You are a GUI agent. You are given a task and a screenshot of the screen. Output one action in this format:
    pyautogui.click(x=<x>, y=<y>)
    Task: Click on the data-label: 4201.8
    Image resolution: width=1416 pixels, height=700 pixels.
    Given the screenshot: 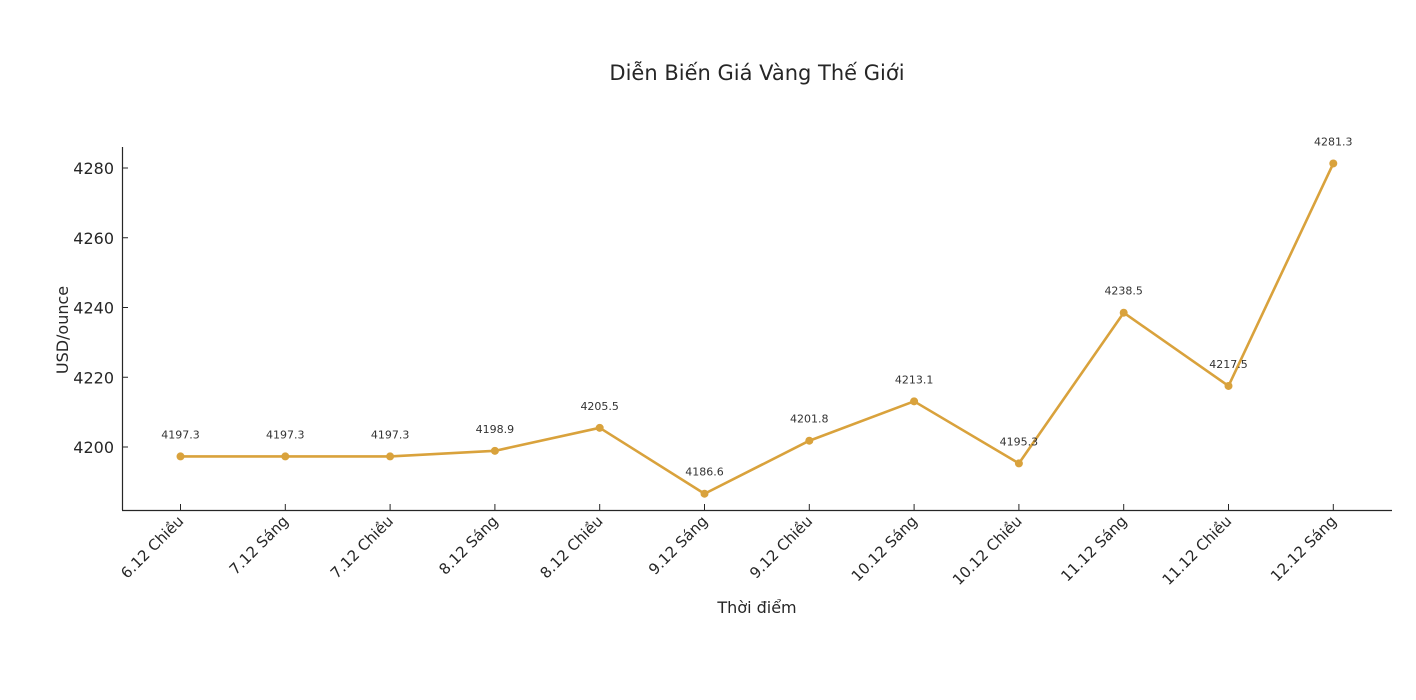 What is the action you would take?
    pyautogui.click(x=809, y=419)
    